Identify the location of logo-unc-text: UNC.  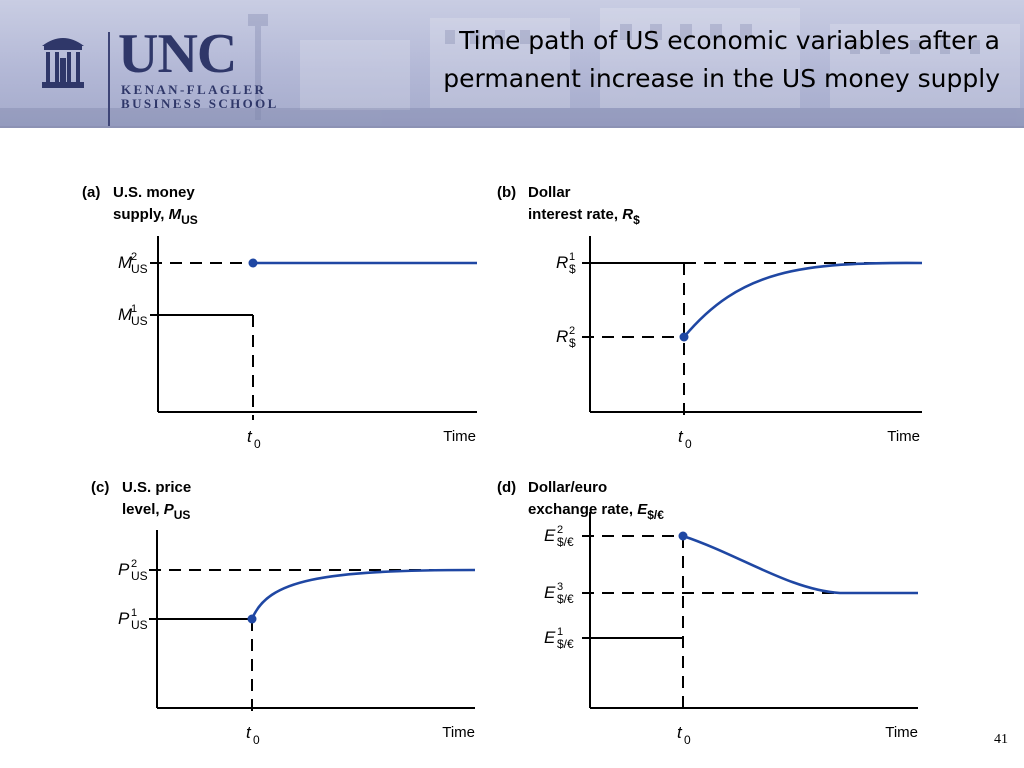
(177, 54).